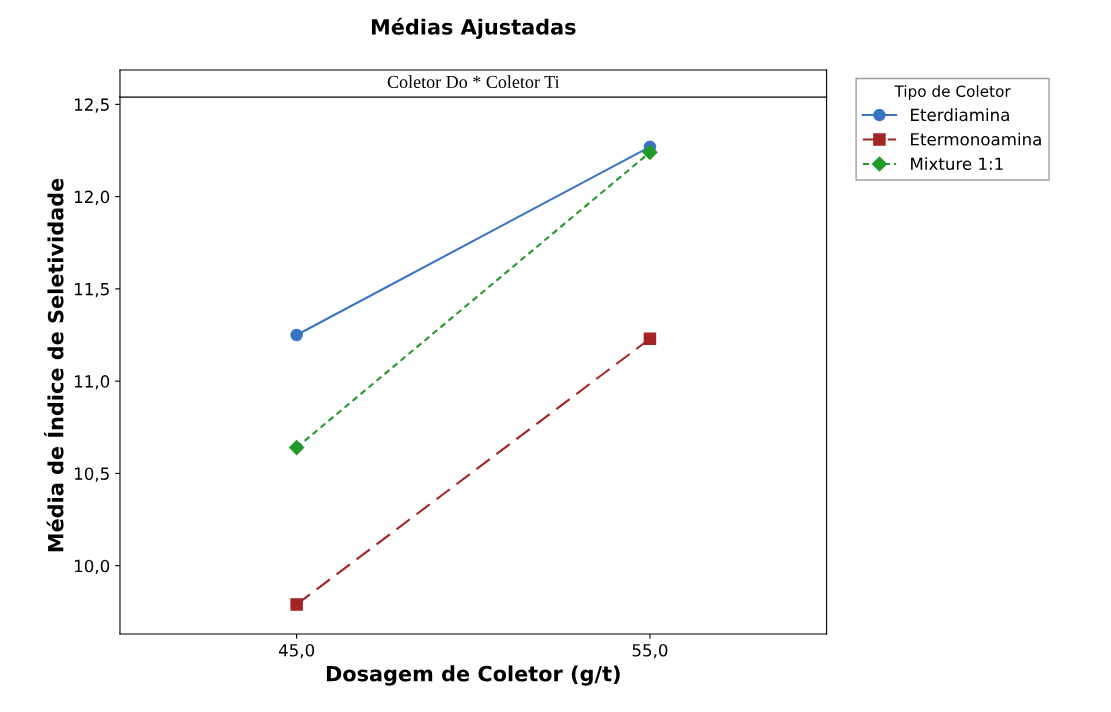 This screenshot has width=1111, height=712. Describe the element at coordinates (92, 197) in the screenshot. I see `y-tick-label: 12,0` at that location.